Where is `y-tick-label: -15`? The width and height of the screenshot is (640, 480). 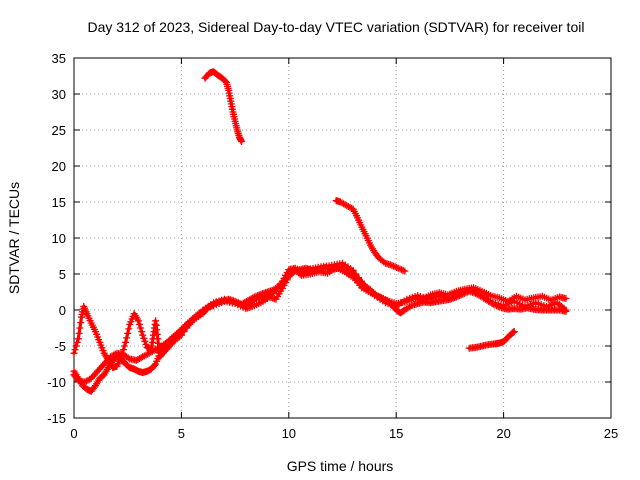 y-tick-label: -15 is located at coordinates (56, 418).